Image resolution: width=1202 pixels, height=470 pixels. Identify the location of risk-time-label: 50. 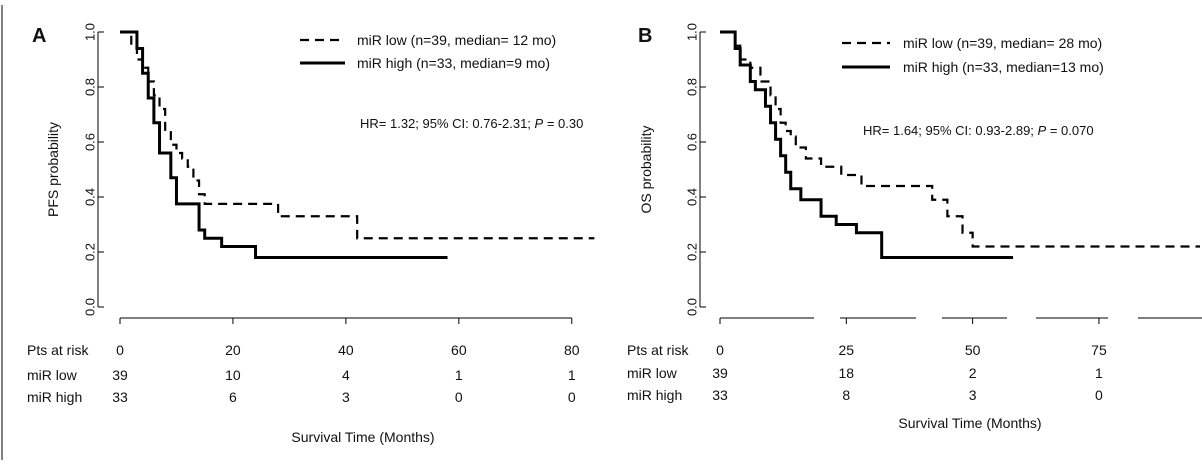
(973, 350).